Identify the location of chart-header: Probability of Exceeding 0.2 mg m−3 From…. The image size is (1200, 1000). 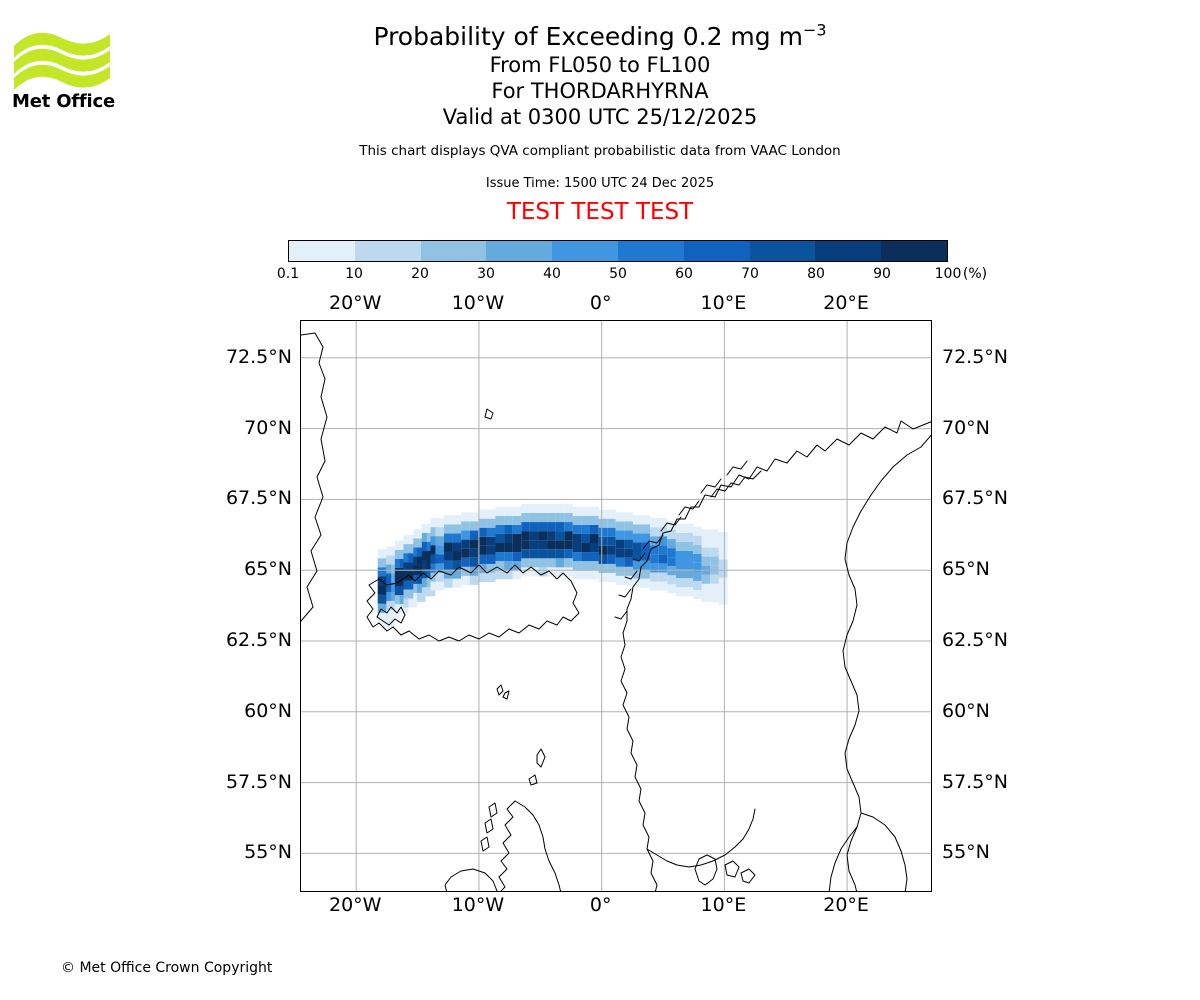
(600, 124).